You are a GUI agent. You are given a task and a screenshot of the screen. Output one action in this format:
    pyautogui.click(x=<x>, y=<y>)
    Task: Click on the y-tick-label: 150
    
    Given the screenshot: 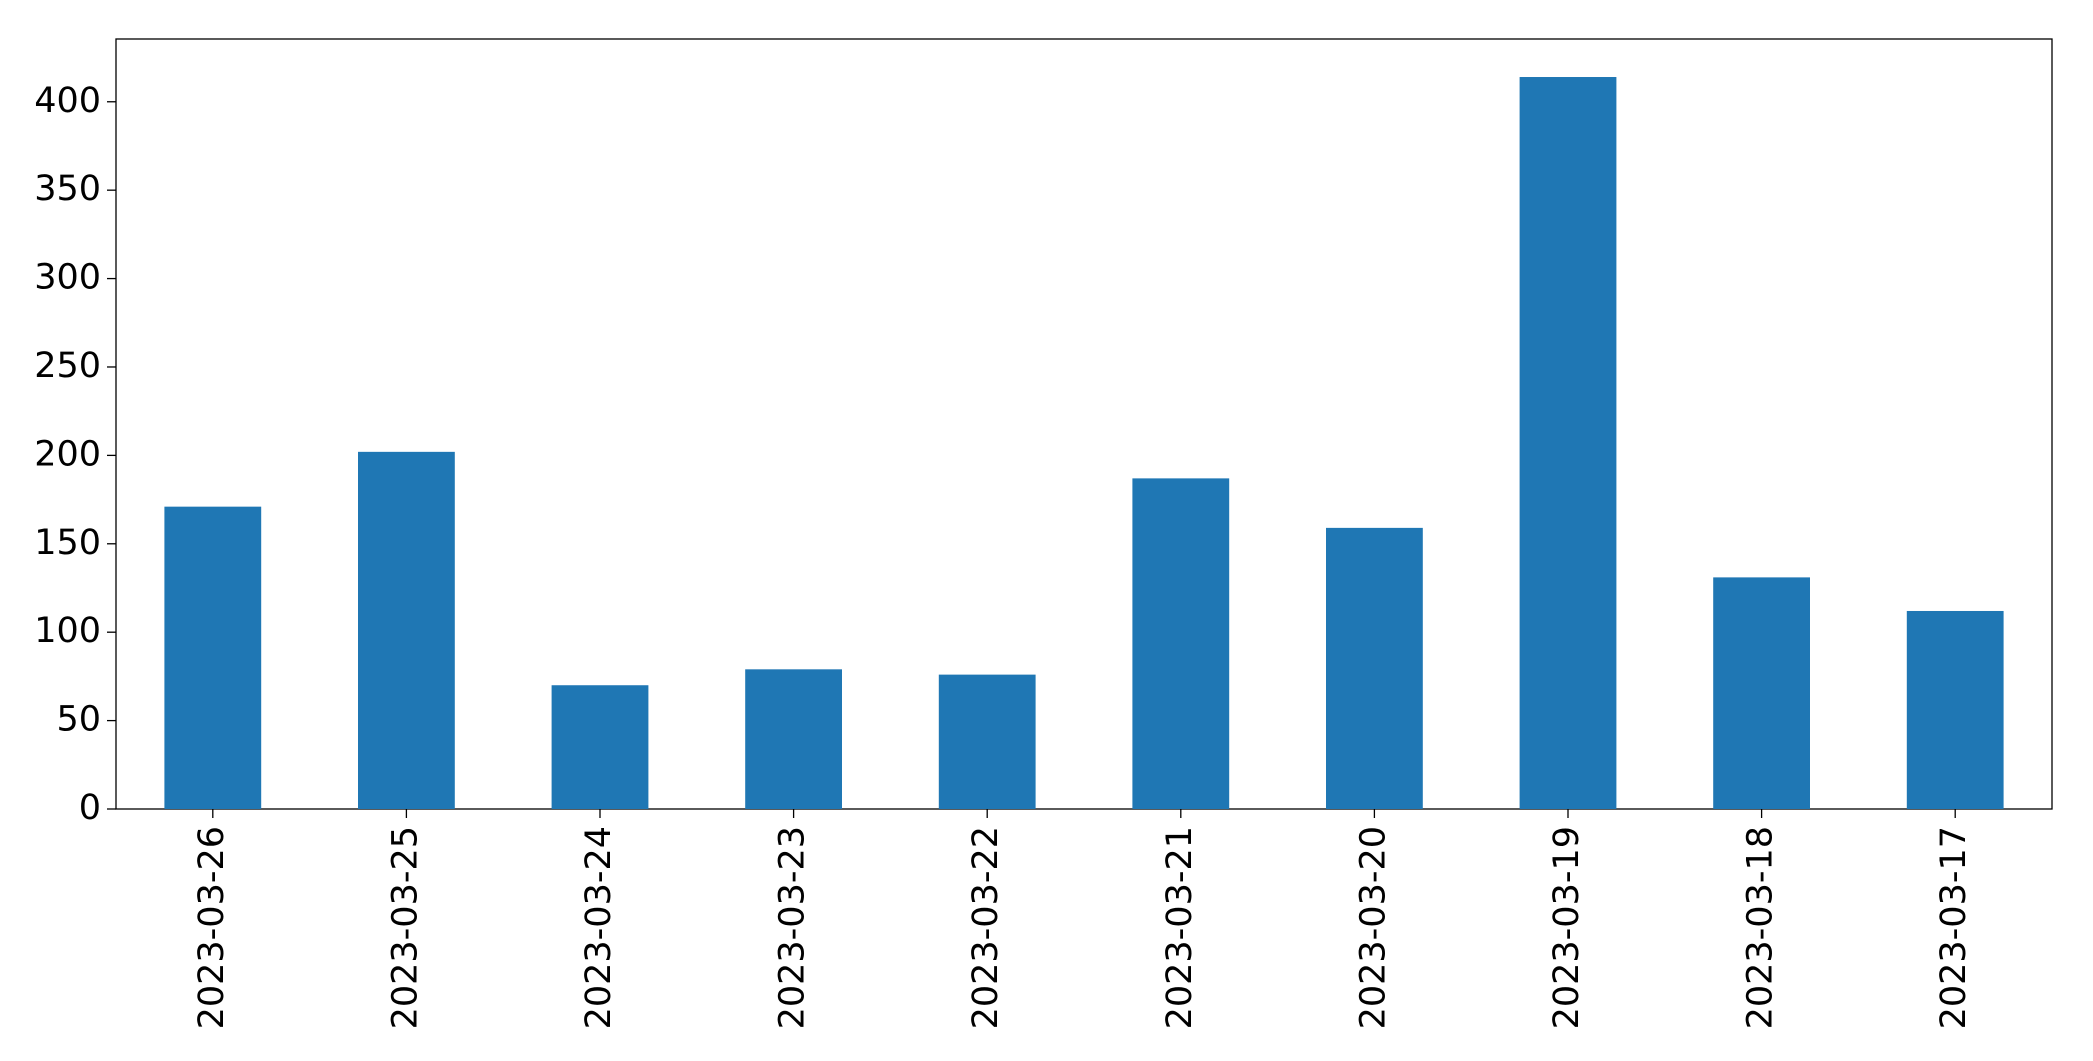 What is the action you would take?
    pyautogui.click(x=67, y=543)
    